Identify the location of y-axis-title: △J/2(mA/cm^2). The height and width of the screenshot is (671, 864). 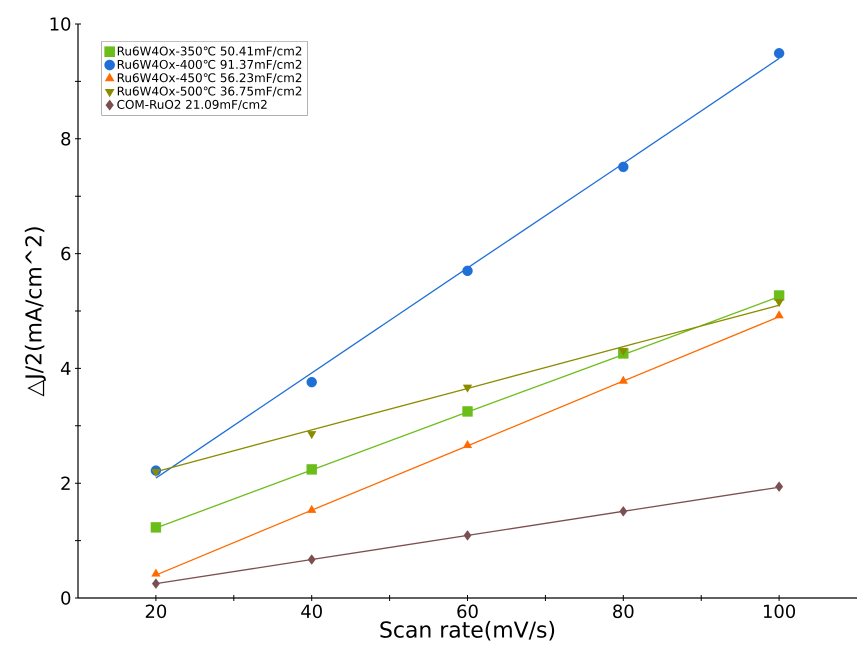
(35, 312).